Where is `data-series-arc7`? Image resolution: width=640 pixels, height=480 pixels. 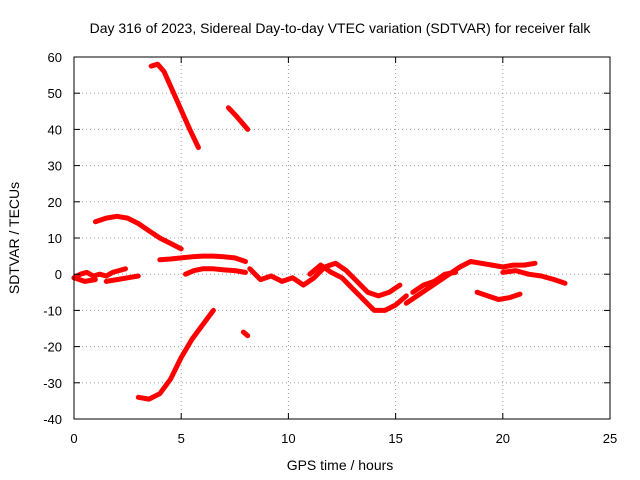 data-series-arc7 is located at coordinates (84, 279).